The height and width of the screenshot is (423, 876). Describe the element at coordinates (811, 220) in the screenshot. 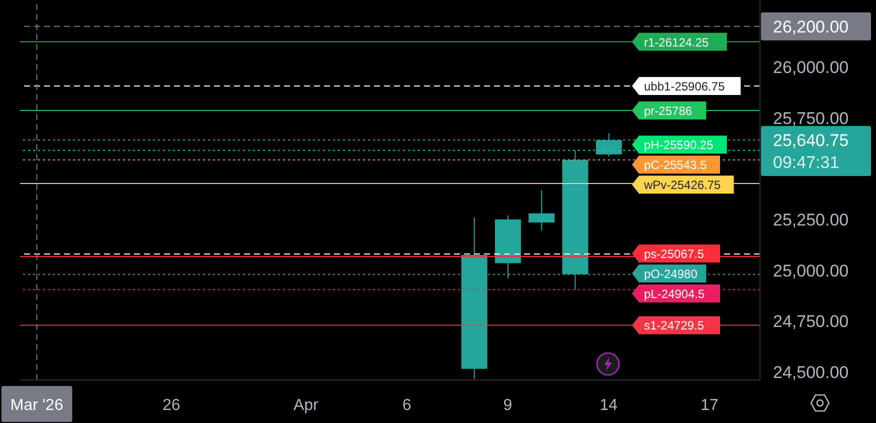

I see `y-tick-label: 25,250.00` at that location.